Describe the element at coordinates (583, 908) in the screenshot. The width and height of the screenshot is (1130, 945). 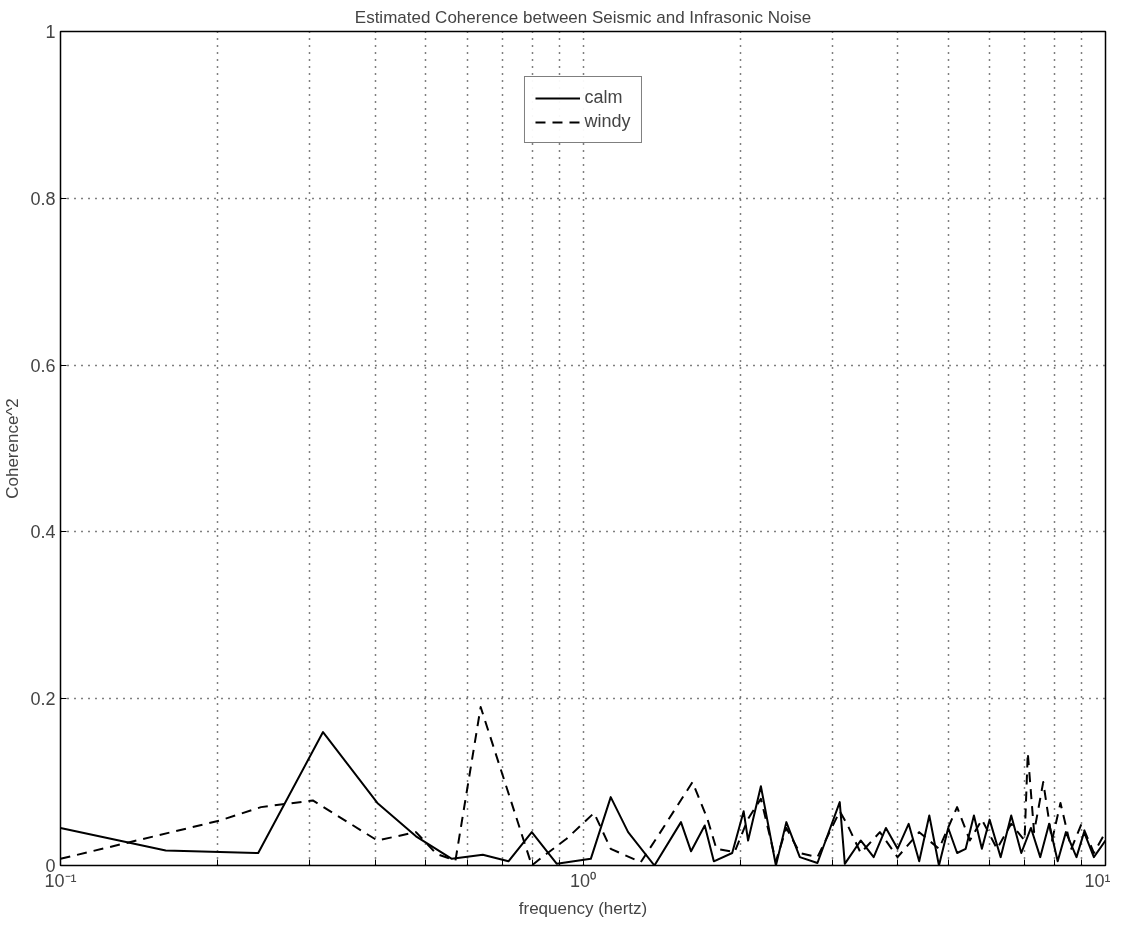
I see `x-axis-title: frequency (hertz)` at that location.